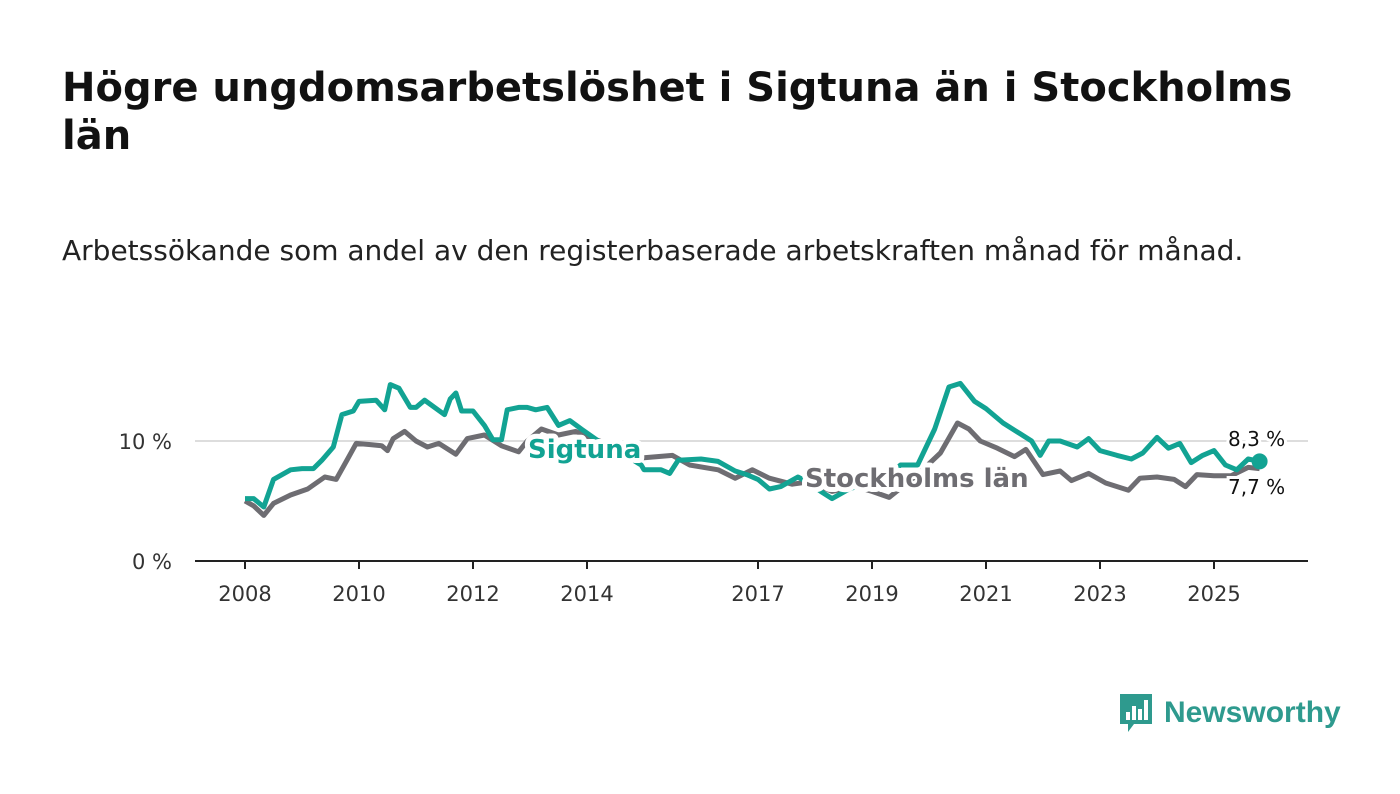 Image resolution: width=1400 pixels, height=794 pixels. What do you see at coordinates (584, 450) in the screenshot?
I see `series-label-sigtuna: Sigtuna` at bounding box center [584, 450].